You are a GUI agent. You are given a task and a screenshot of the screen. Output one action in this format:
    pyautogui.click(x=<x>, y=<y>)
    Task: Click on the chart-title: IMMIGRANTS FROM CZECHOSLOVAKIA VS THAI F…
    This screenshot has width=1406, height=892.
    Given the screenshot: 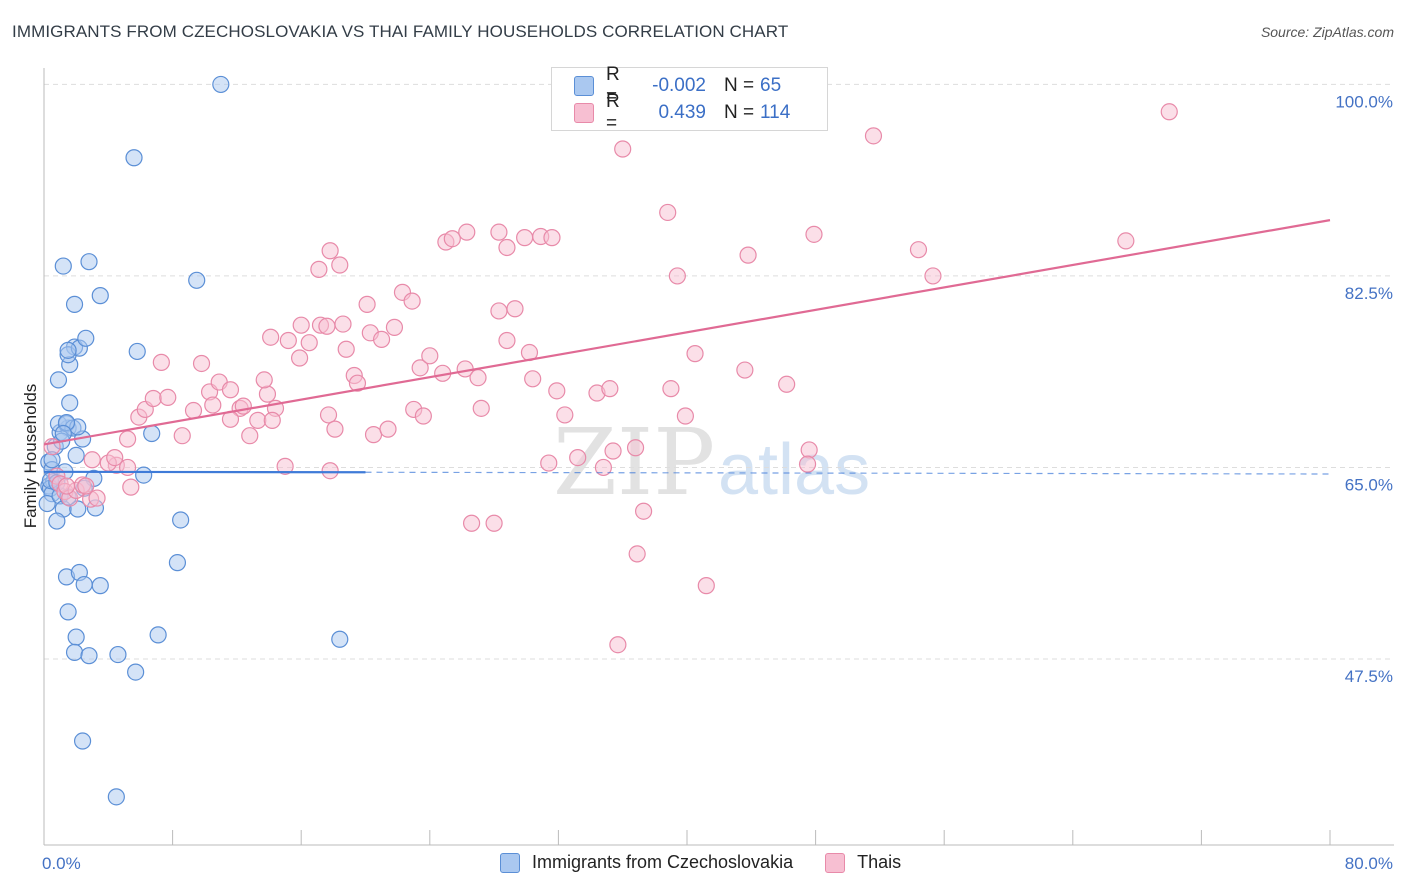 What is the action you would take?
    pyautogui.click(x=400, y=31)
    